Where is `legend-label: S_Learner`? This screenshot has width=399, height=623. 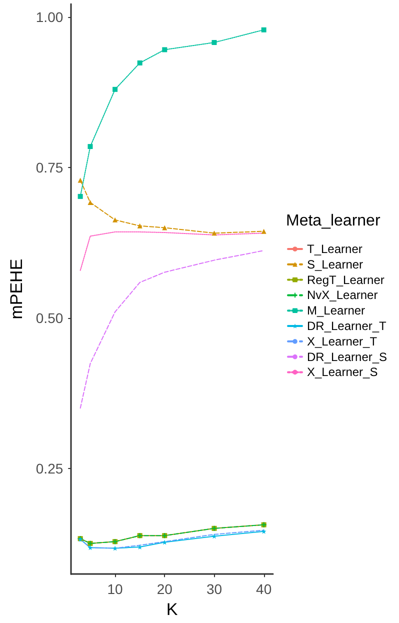
legend-label: S_Learner is located at coordinates (335, 264).